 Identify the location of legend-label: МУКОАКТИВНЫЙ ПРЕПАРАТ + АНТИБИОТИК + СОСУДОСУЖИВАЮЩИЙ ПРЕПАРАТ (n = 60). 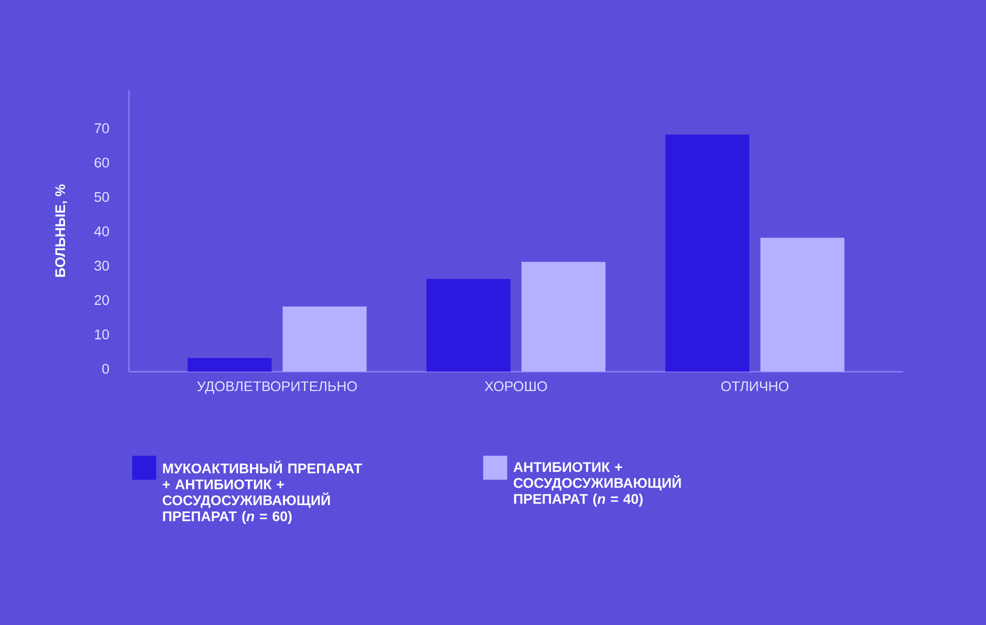
(262, 492).